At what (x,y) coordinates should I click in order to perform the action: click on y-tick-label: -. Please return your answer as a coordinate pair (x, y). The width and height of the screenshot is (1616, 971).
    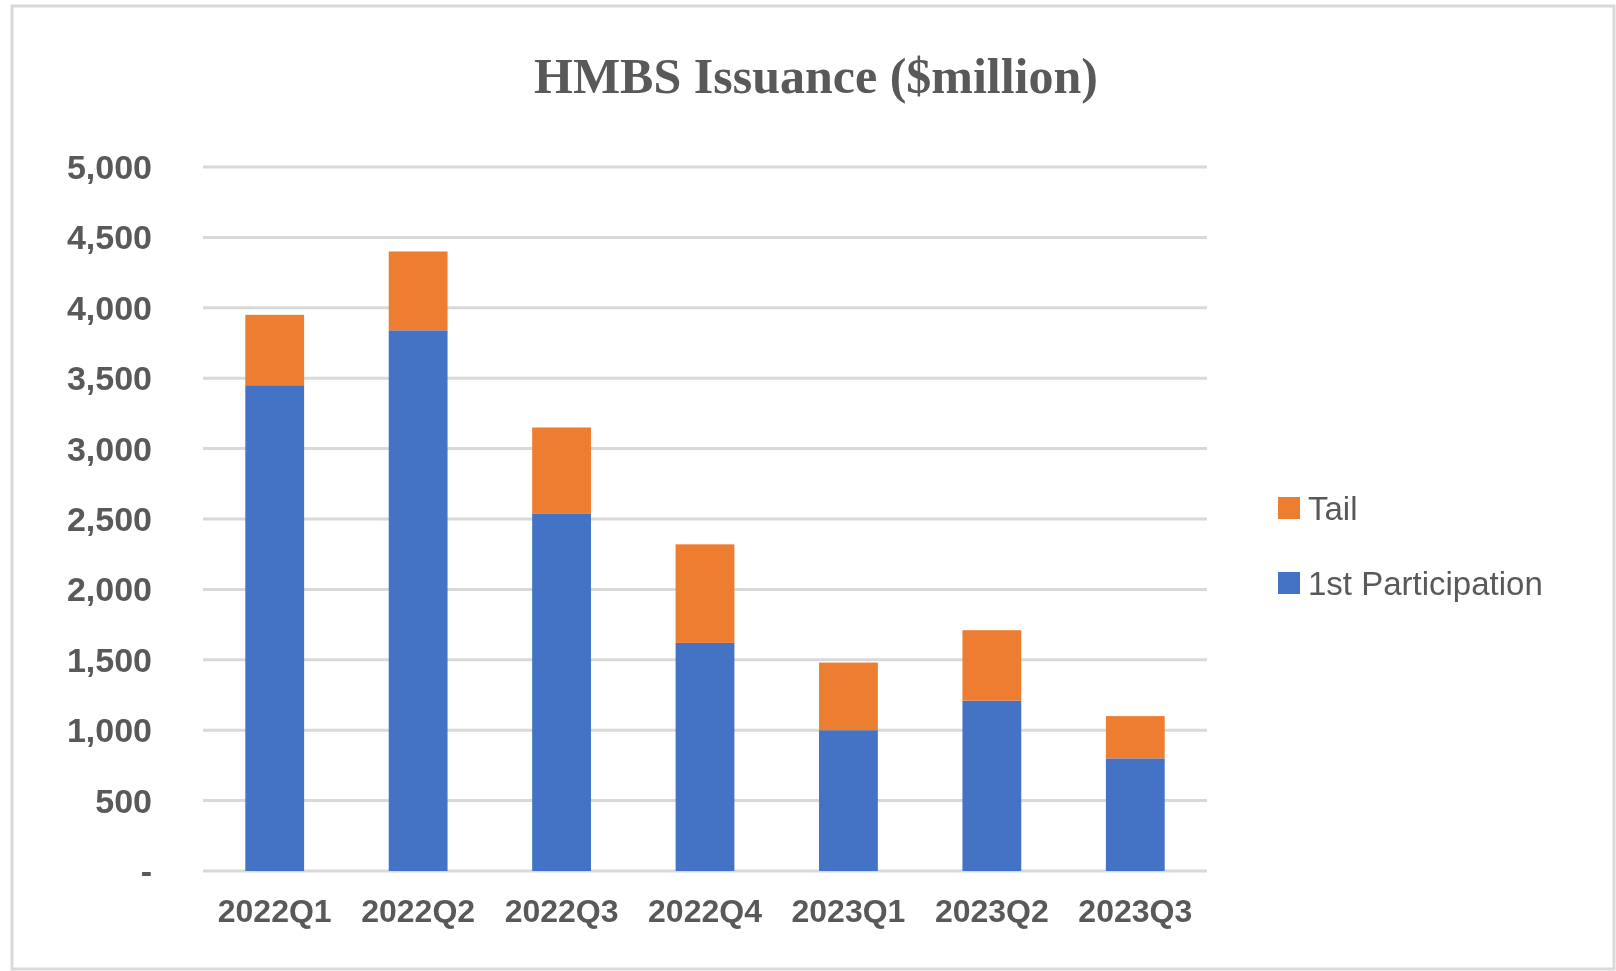
    Looking at the image, I should click on (146, 870).